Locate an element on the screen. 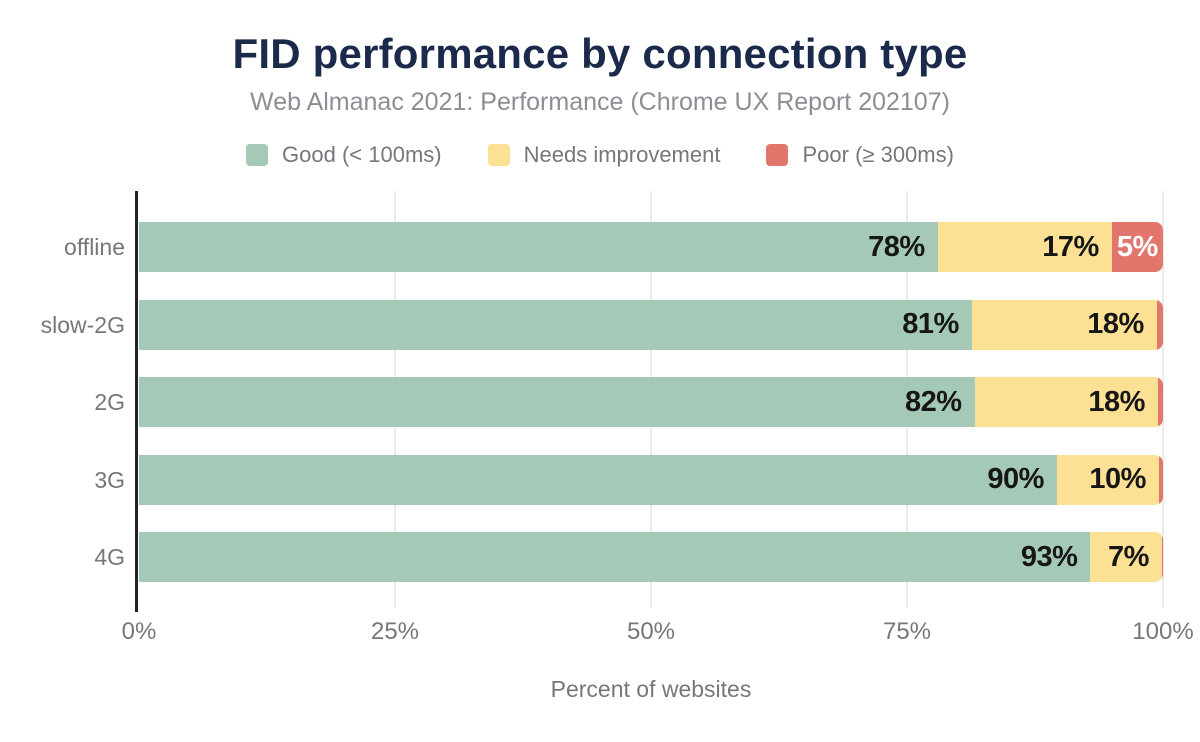  bar-row-slow-2G: 81% 18% is located at coordinates (651, 324).